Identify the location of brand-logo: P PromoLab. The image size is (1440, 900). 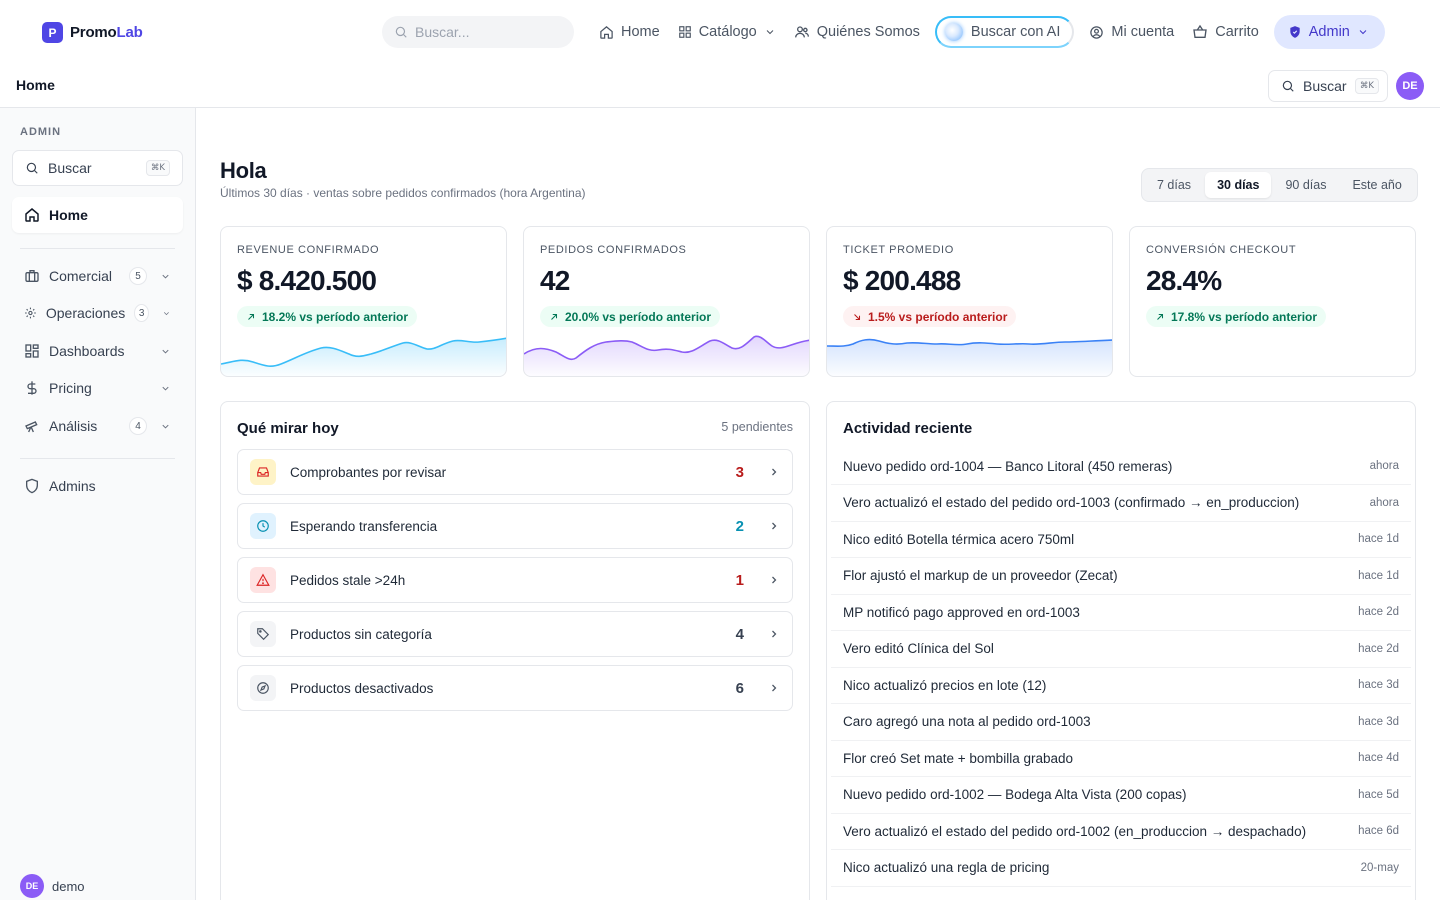
(92, 32).